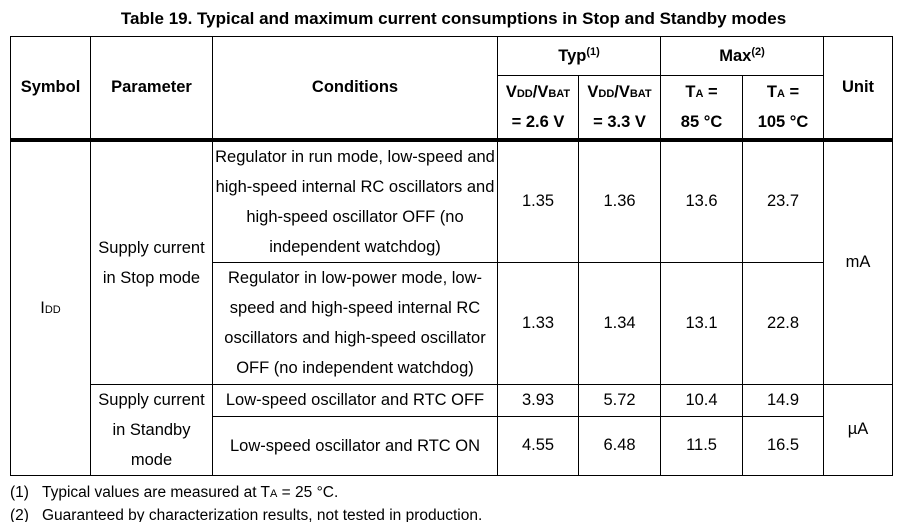 This screenshot has width=907, height=522. What do you see at coordinates (151, 89) in the screenshot?
I see `header-parameter: Parameter` at bounding box center [151, 89].